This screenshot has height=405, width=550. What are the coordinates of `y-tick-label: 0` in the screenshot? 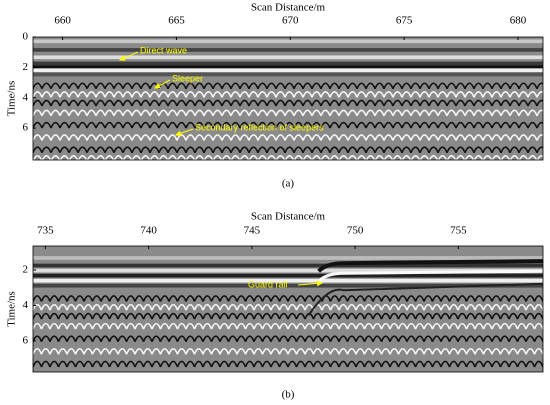 It's located at (26, 37).